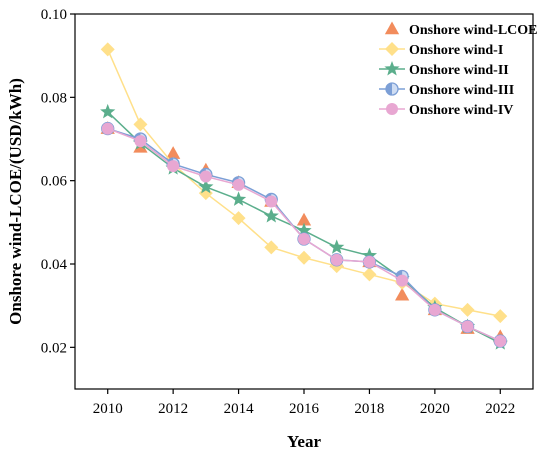 This screenshot has height=464, width=550. Describe the element at coordinates (54, 98) in the screenshot. I see `y-tick-label: 0.08` at that location.